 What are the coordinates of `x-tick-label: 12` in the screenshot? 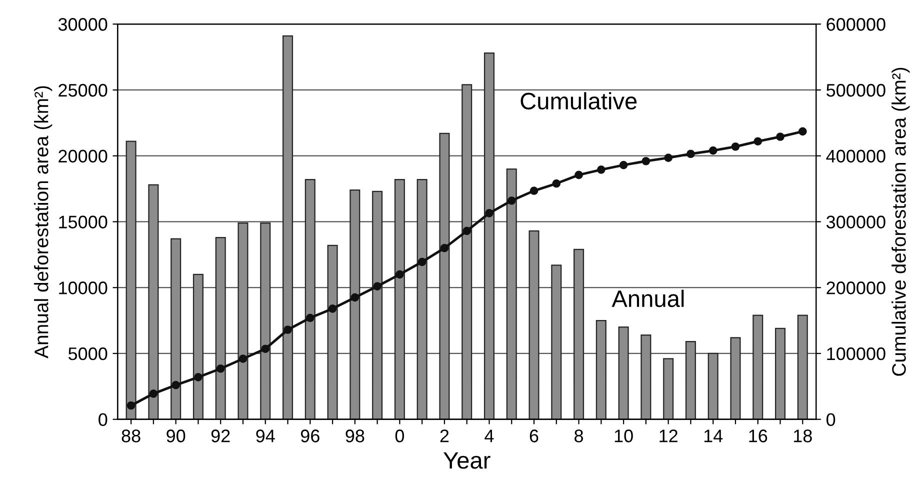 It's located at (669, 436).